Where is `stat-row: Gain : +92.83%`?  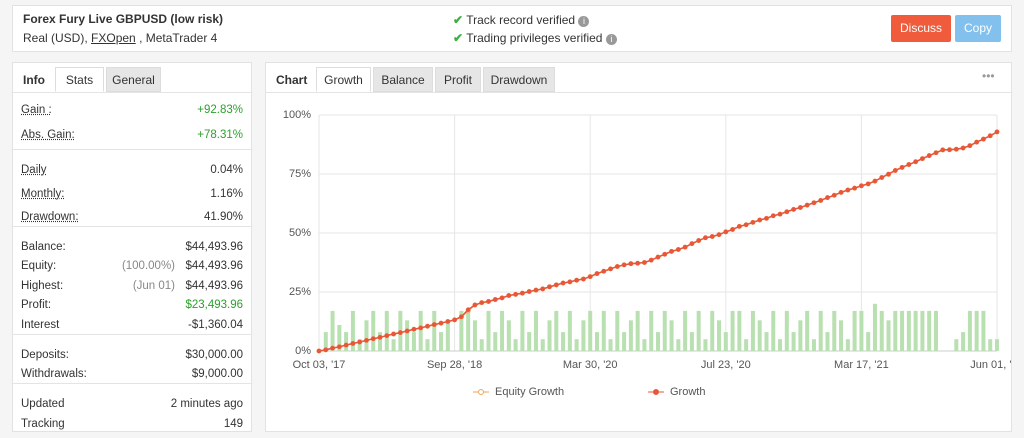
stat-row: Gain : +92.83% is located at coordinates (132, 110).